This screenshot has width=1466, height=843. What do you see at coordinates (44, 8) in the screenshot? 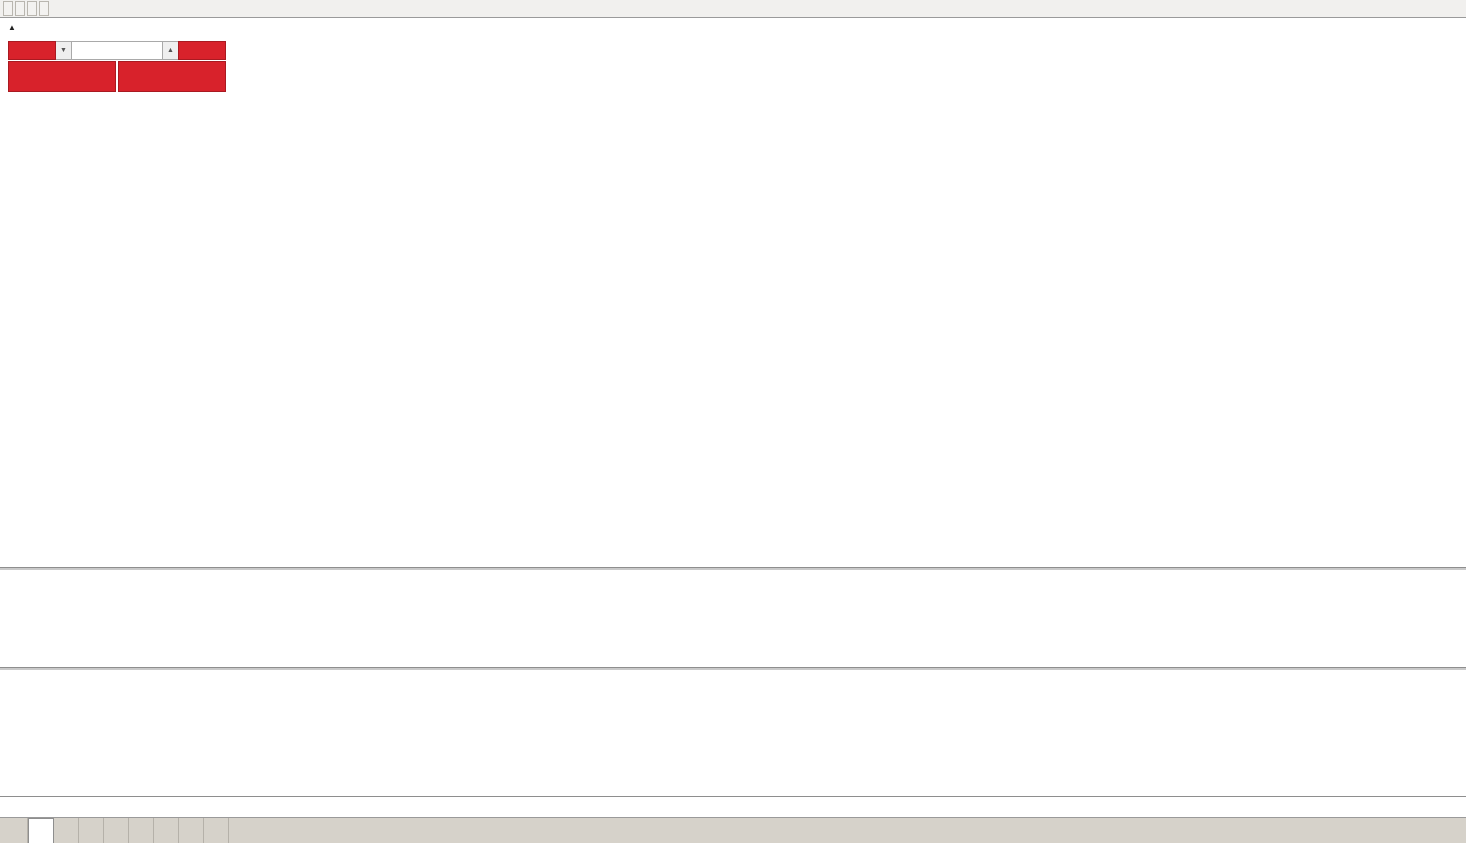
I see `timeframe-mn-button` at bounding box center [44, 8].